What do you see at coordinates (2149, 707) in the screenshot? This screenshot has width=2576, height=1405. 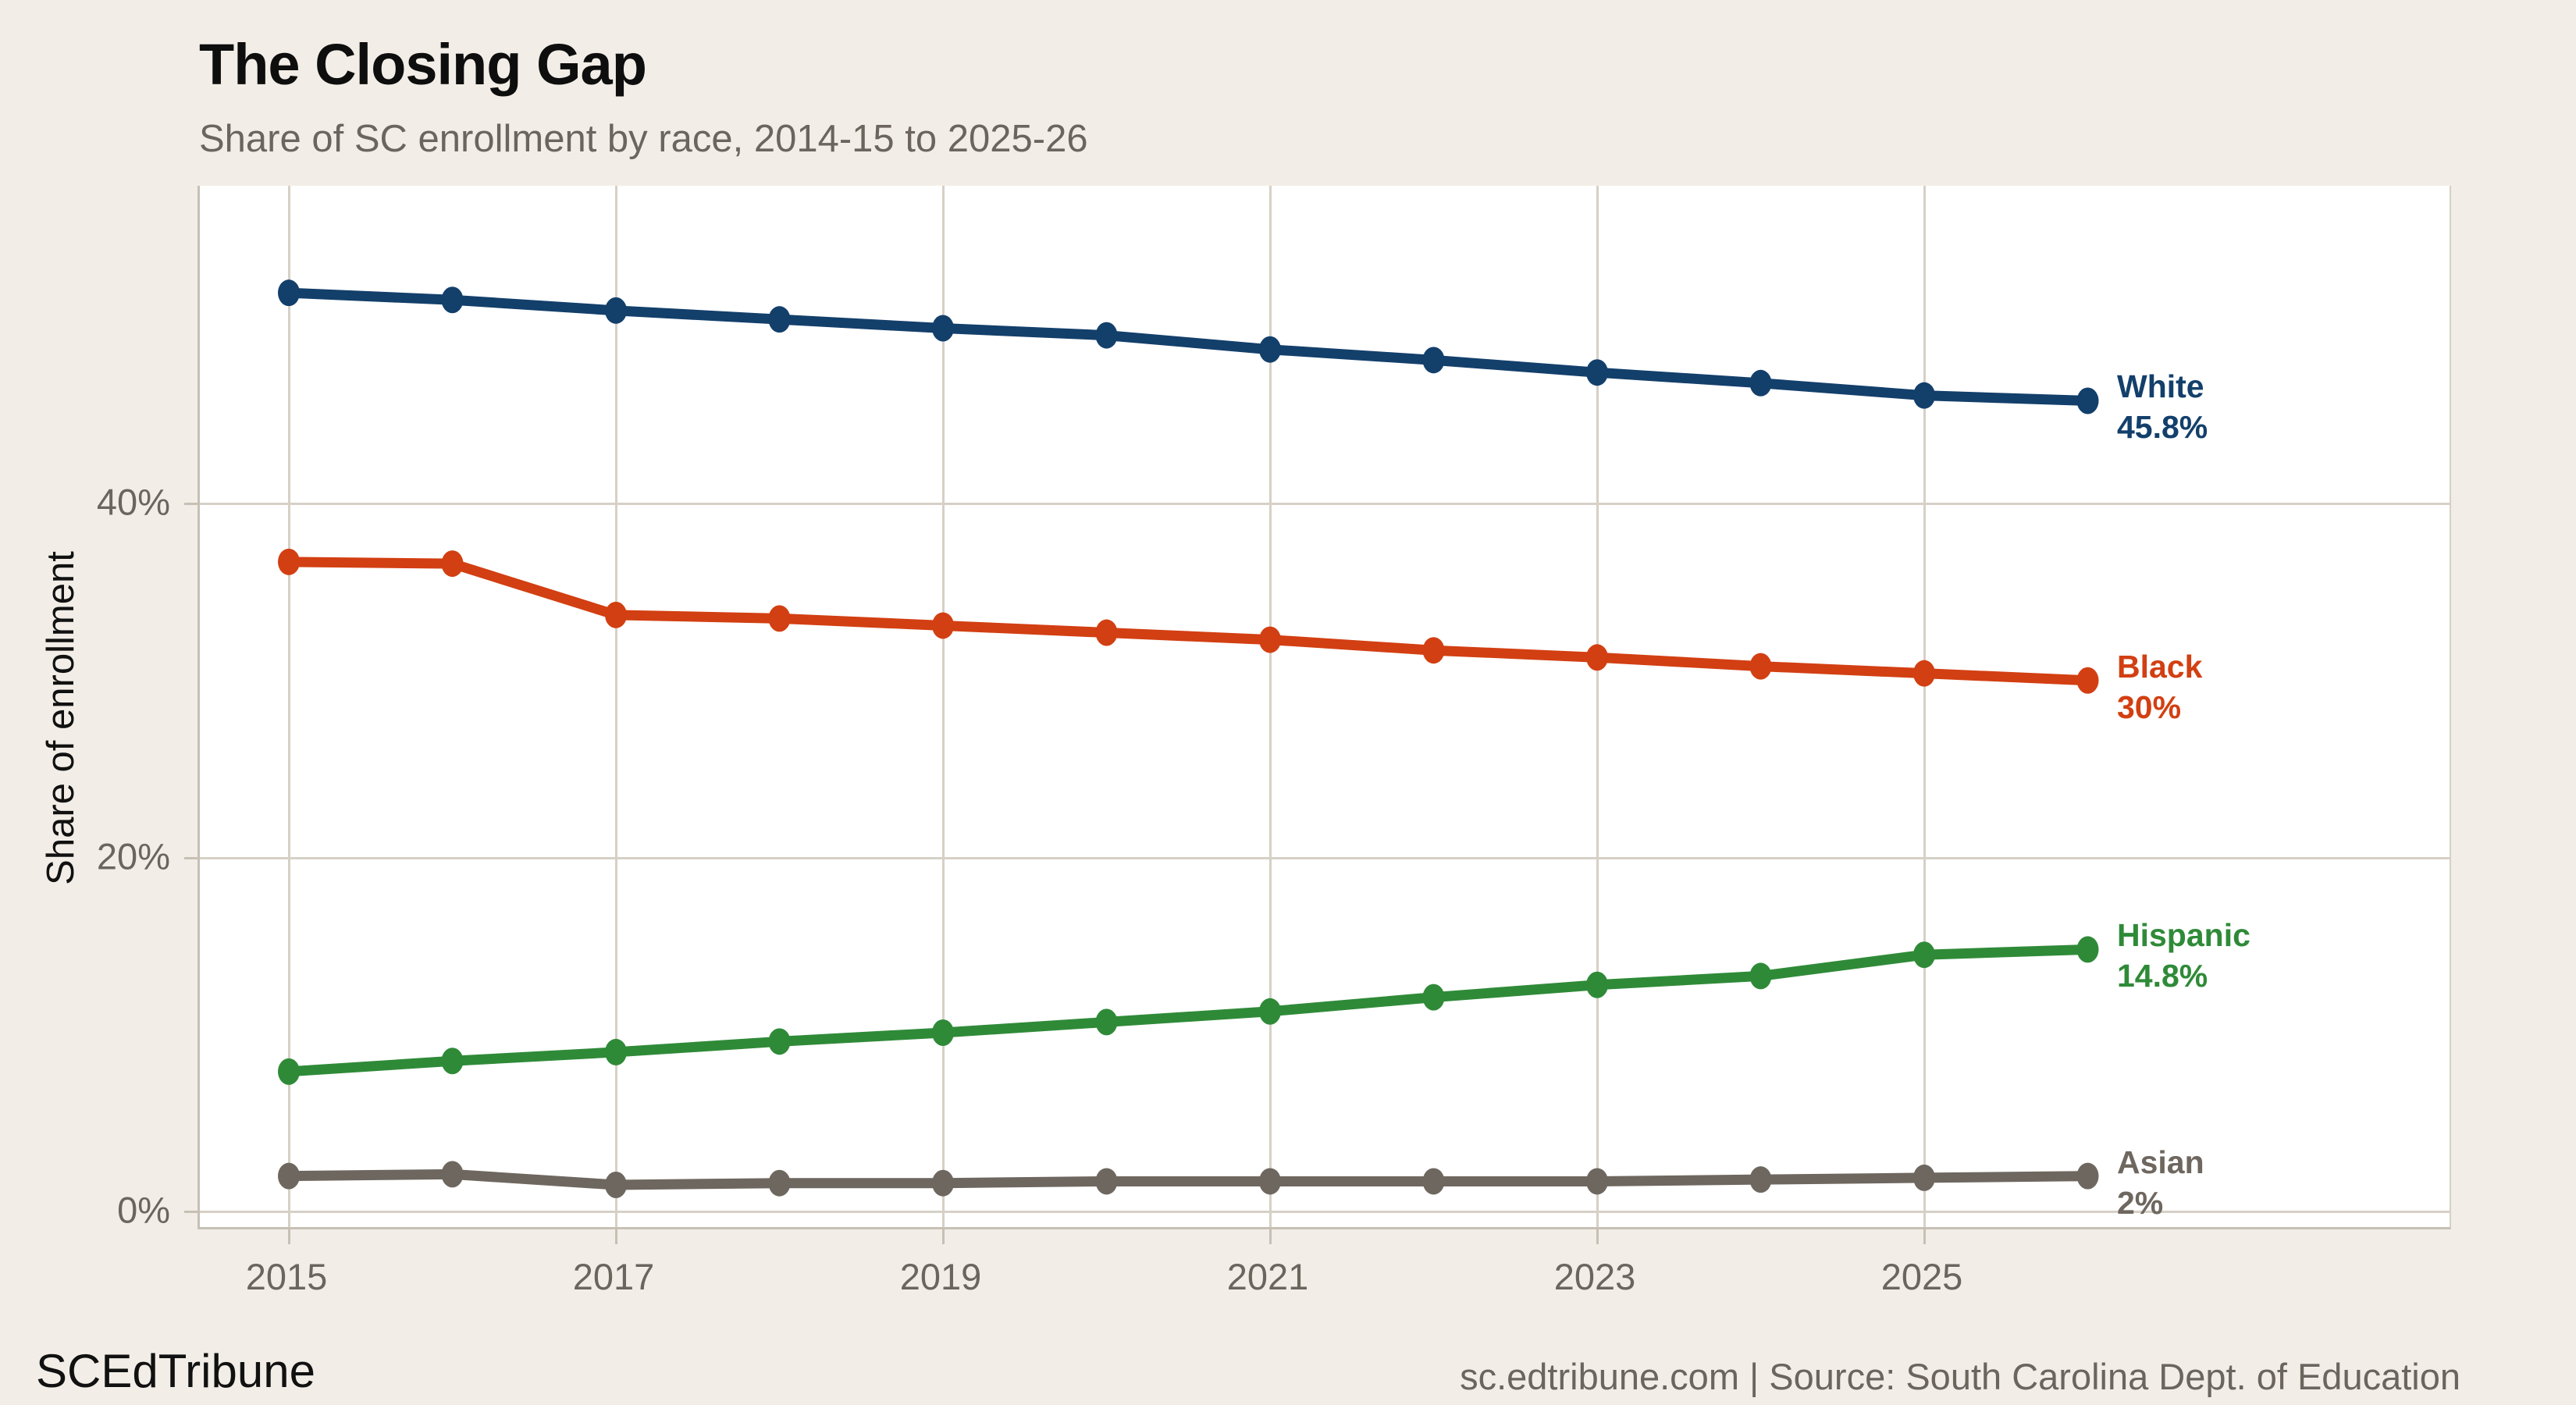 I see `series-end-value: 30%` at bounding box center [2149, 707].